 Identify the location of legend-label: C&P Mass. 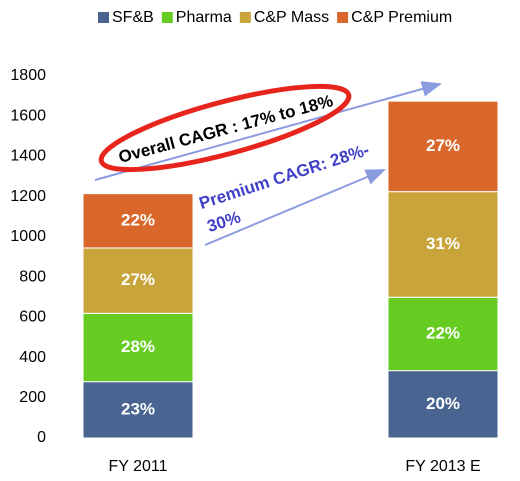
(291, 17).